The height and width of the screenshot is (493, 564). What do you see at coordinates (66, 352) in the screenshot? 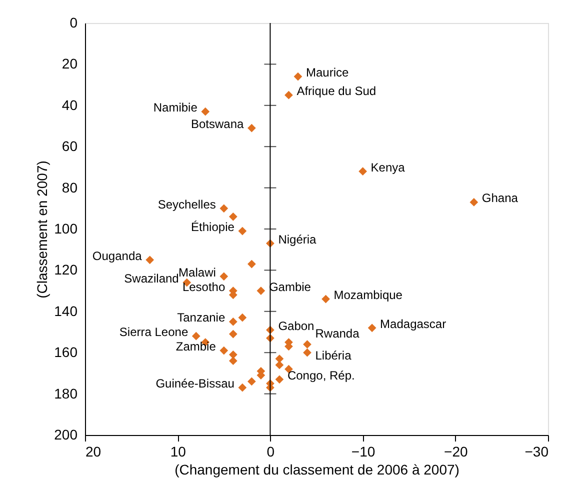
I see `y-tick-label: 160` at bounding box center [66, 352].